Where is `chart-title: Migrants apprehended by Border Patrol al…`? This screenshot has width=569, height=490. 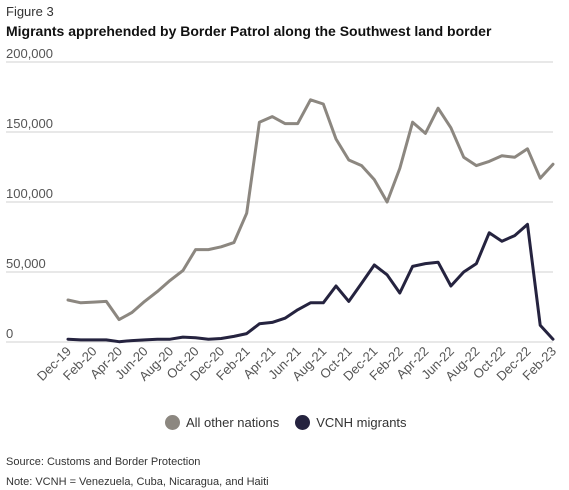
chart-title: Migrants apprehended by Border Patrol al… is located at coordinates (249, 31).